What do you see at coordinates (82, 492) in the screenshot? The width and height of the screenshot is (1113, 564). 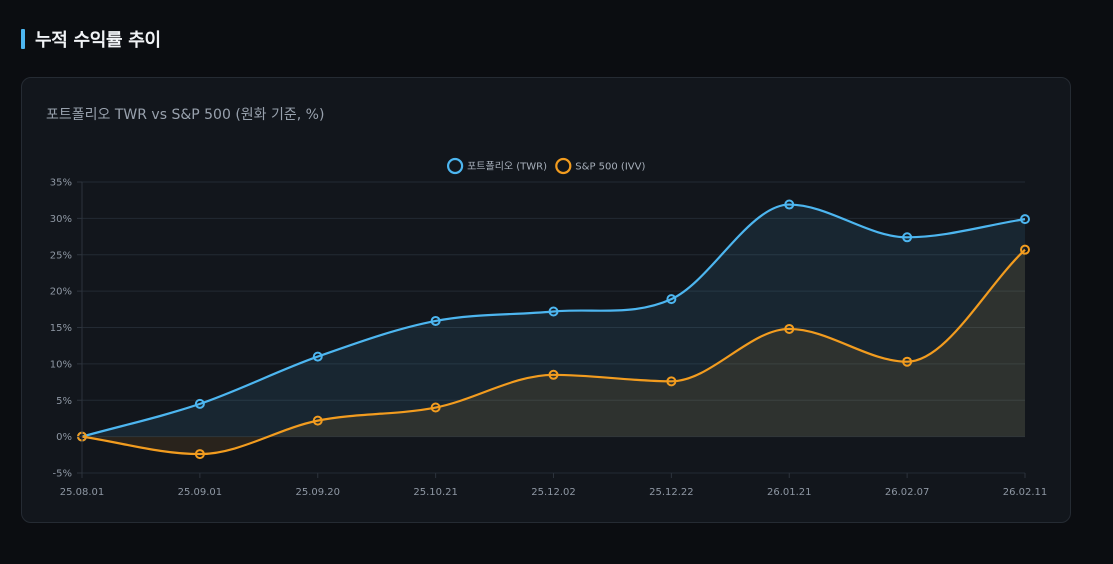 I see `x-tick-label: 25.08.01` at bounding box center [82, 492].